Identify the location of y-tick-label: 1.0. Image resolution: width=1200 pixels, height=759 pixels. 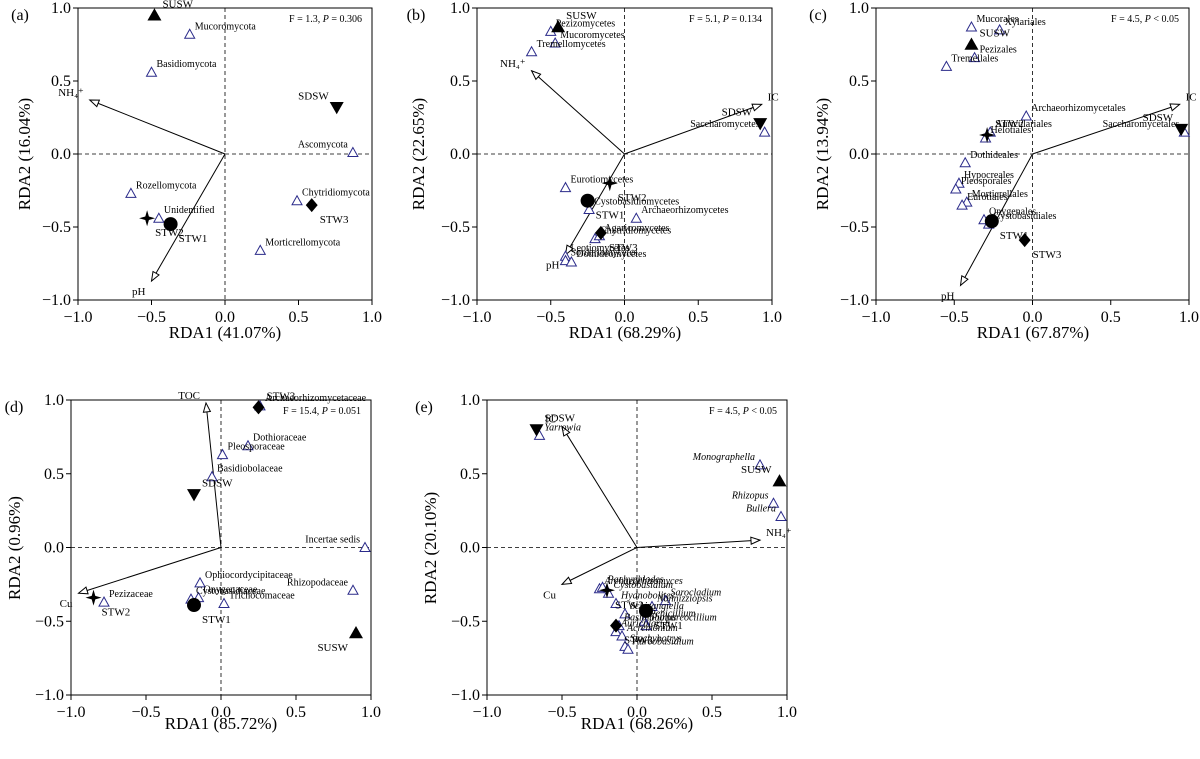
(61, 8).